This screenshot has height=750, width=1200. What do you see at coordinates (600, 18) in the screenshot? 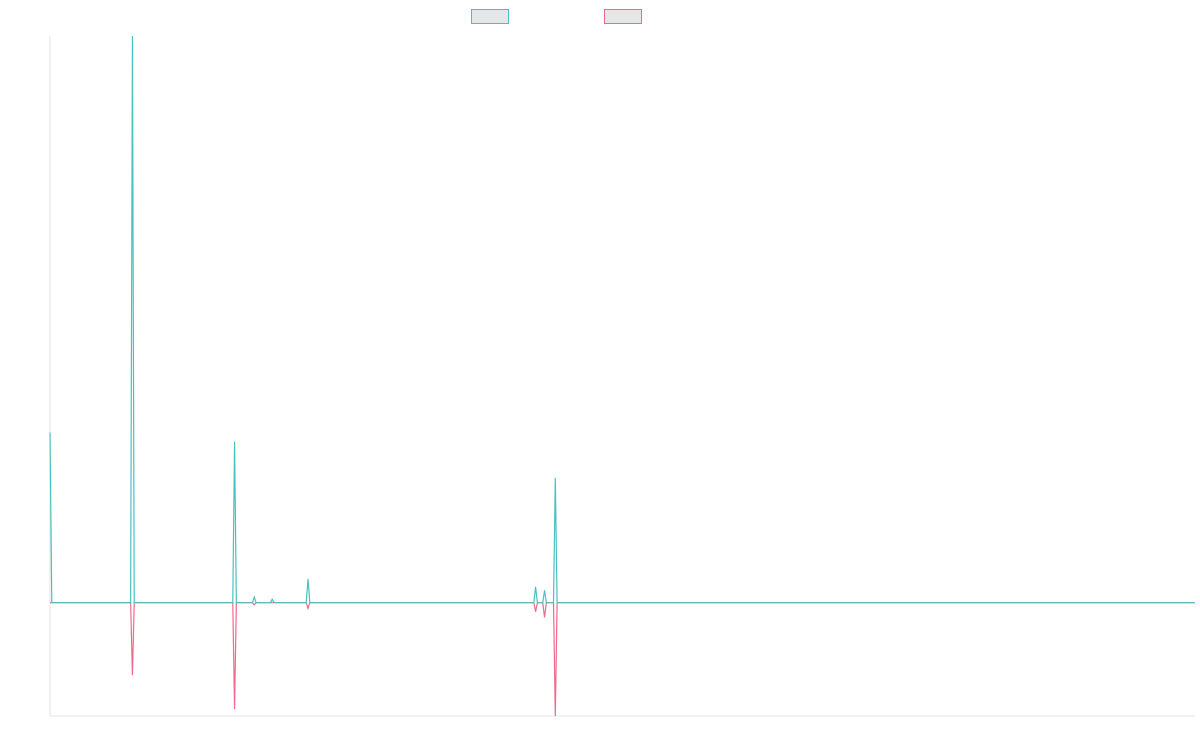
I see `chart-legend` at bounding box center [600, 18].